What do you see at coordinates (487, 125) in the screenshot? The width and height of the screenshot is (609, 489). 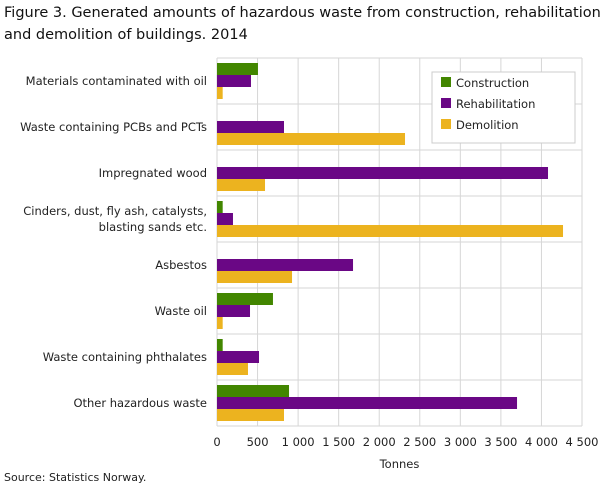 I see `legend-label: Demolition` at bounding box center [487, 125].